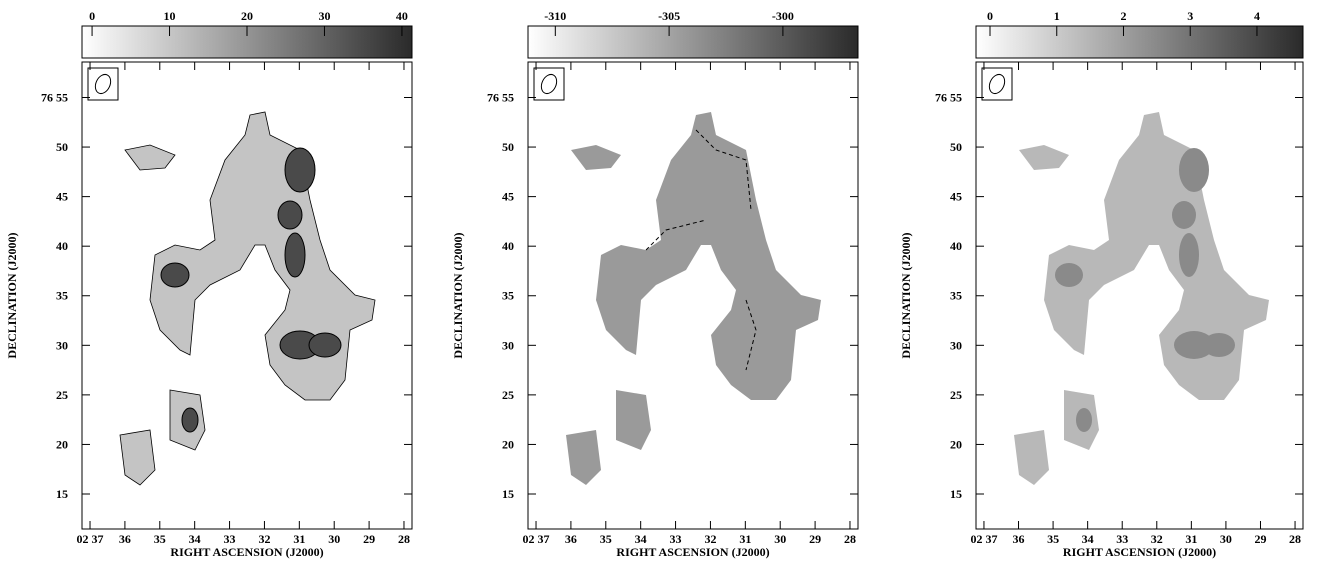 The image size is (1319, 567). What do you see at coordinates (247, 16) in the screenshot?
I see `colorbar-tick-label: 20` at bounding box center [247, 16].